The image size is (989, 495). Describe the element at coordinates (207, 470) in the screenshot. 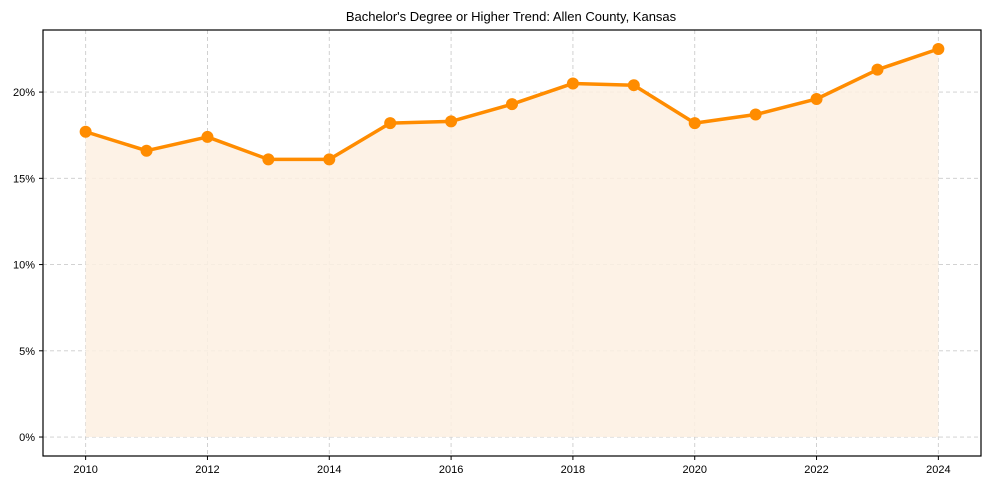

I see `x-tick-label: 2012` at that location.